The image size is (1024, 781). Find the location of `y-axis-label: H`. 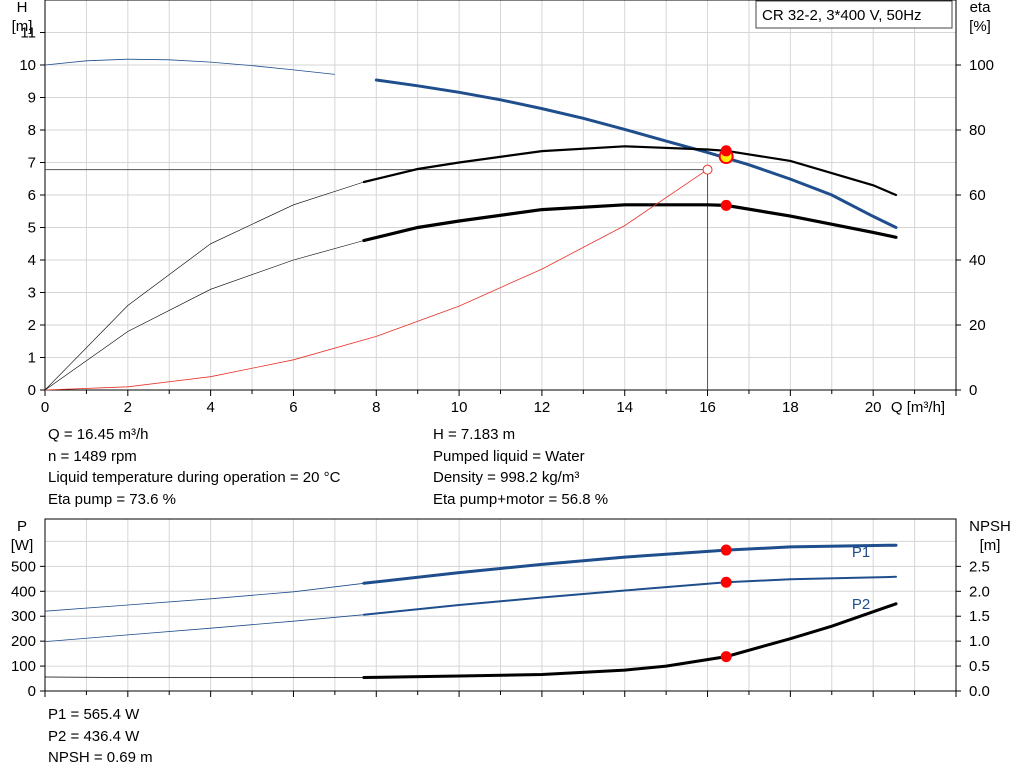

y-axis-label: H is located at coordinates (22, 8).